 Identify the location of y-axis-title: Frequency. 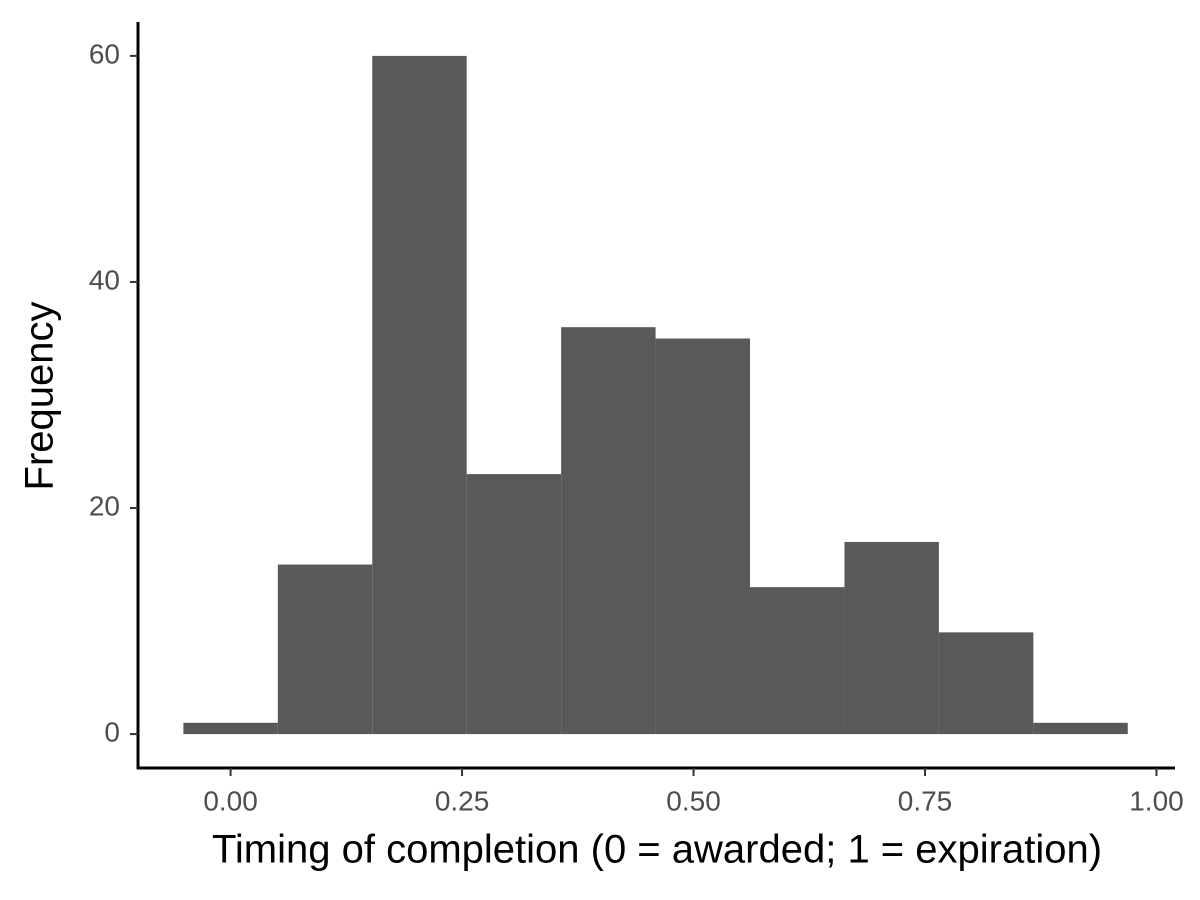
(40, 396).